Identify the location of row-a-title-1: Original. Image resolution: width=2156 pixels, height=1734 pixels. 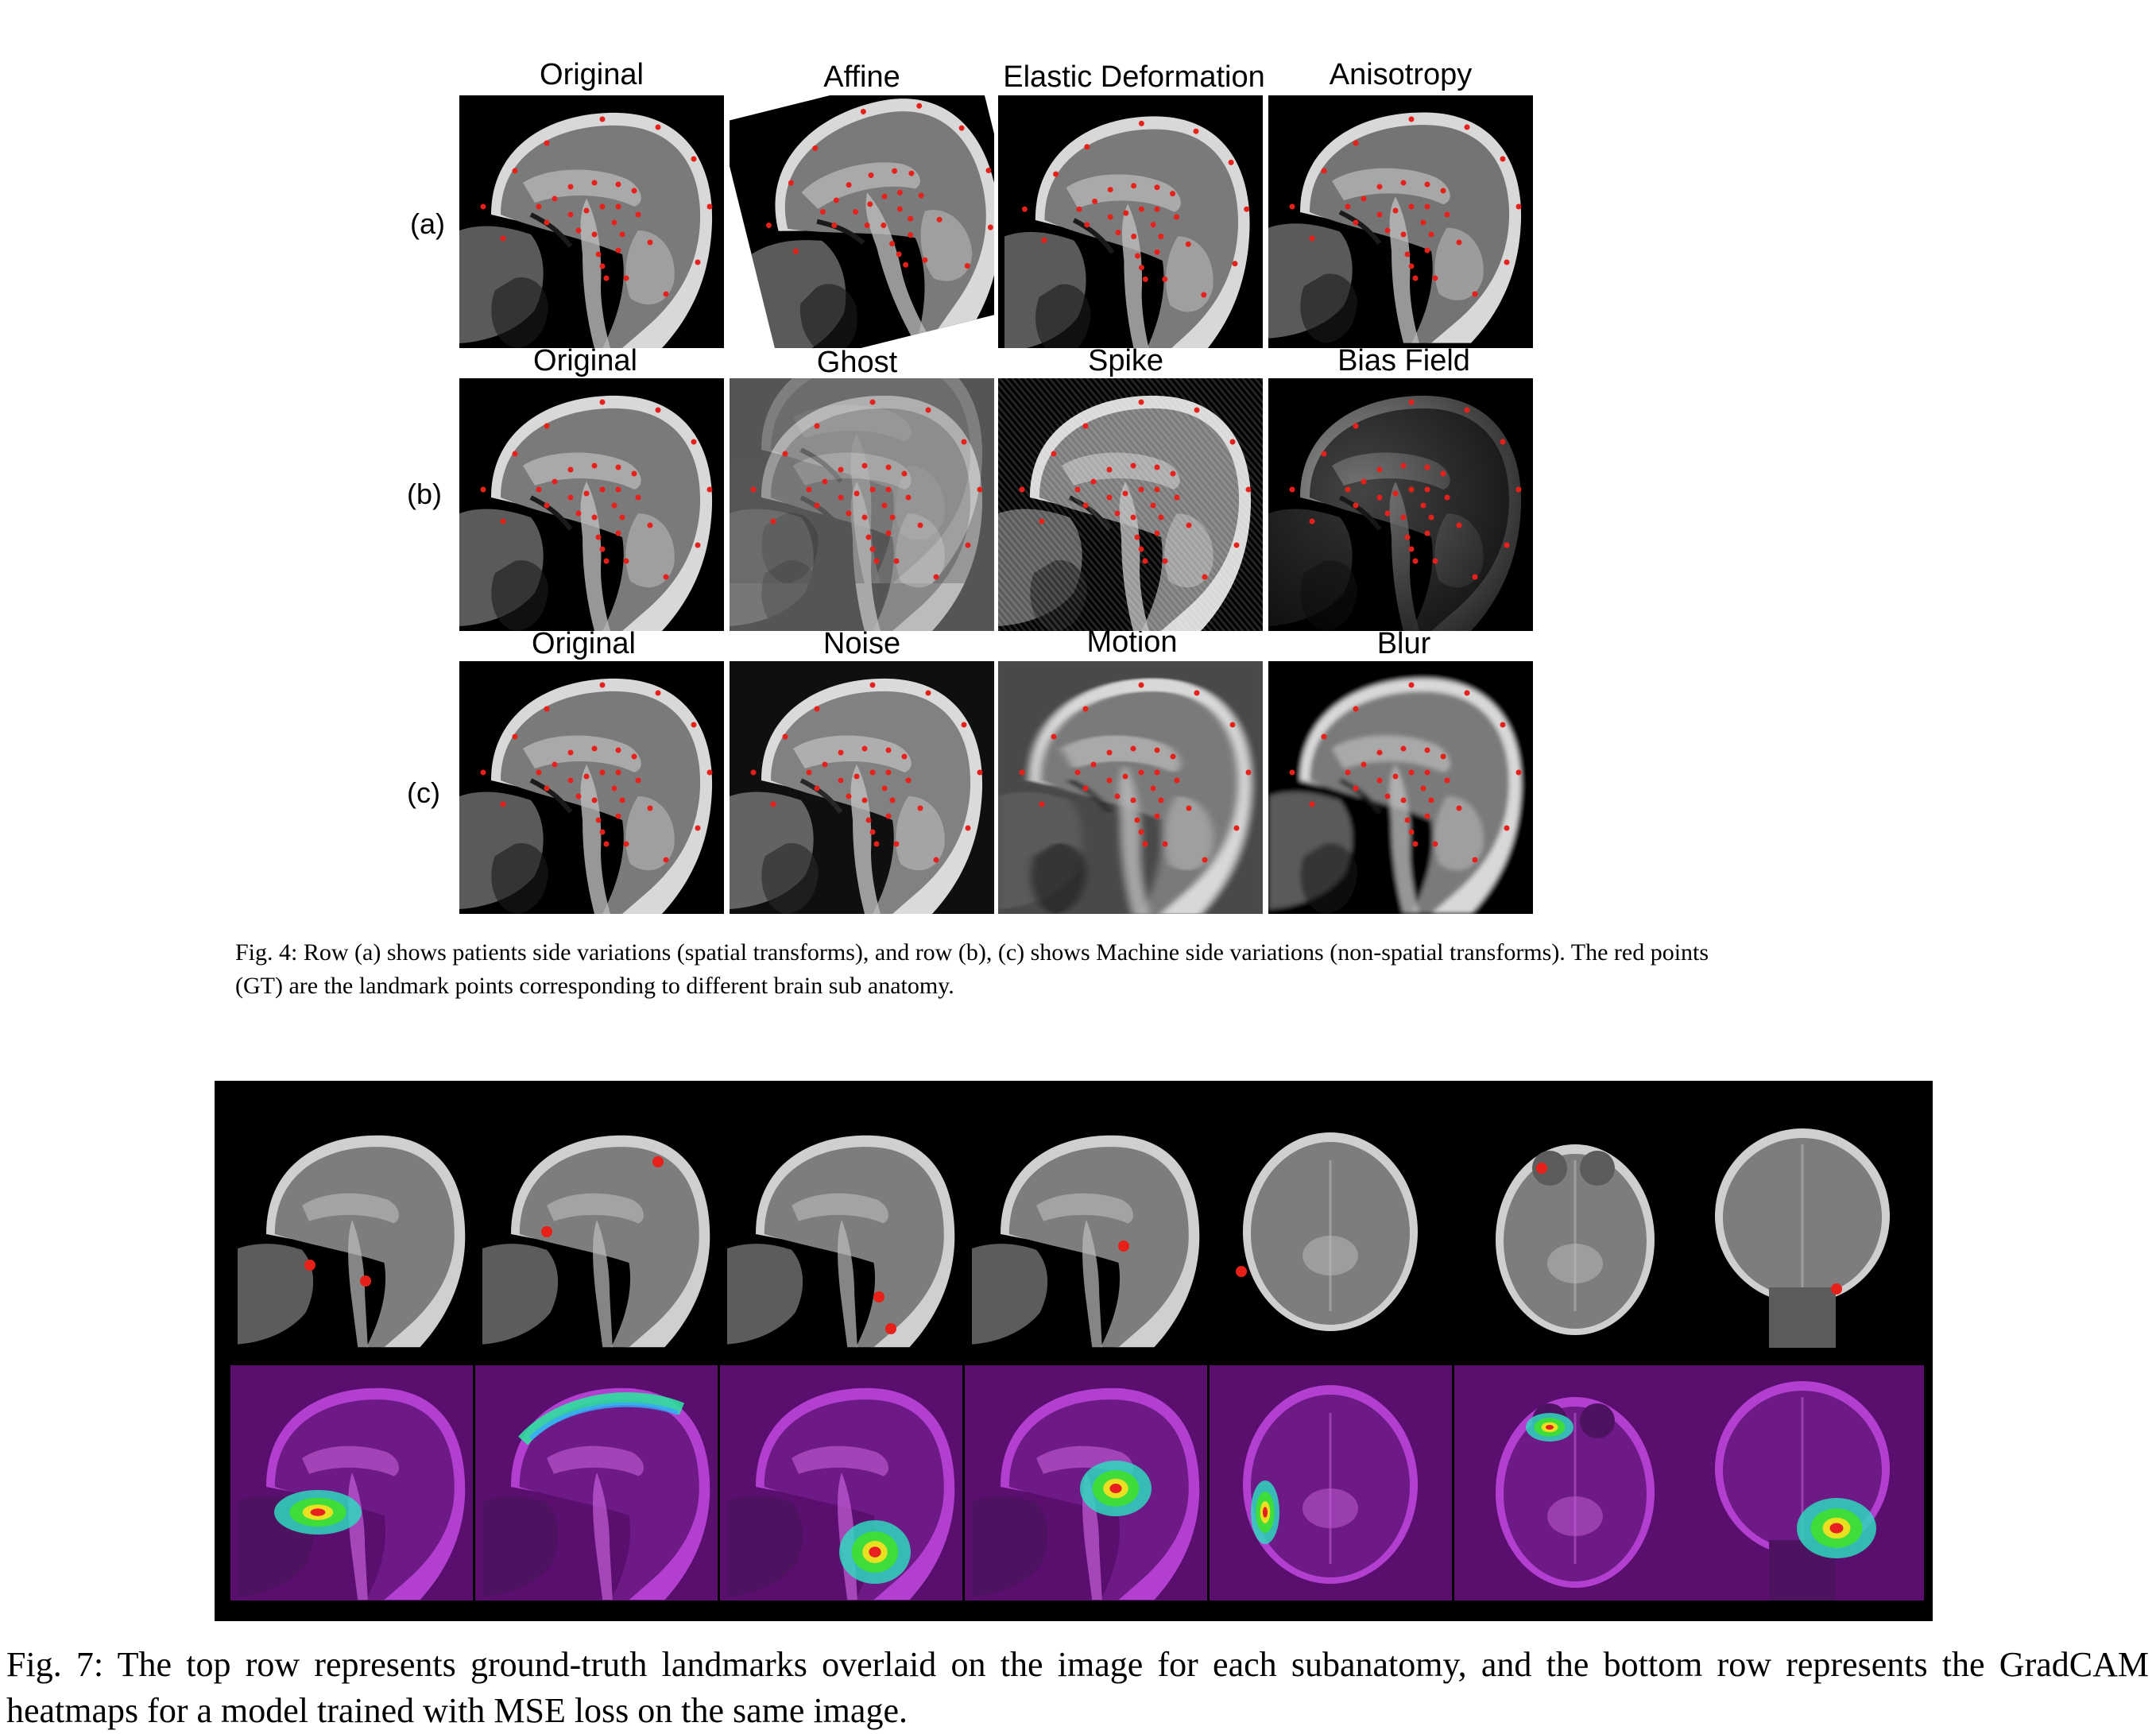
(592, 74).